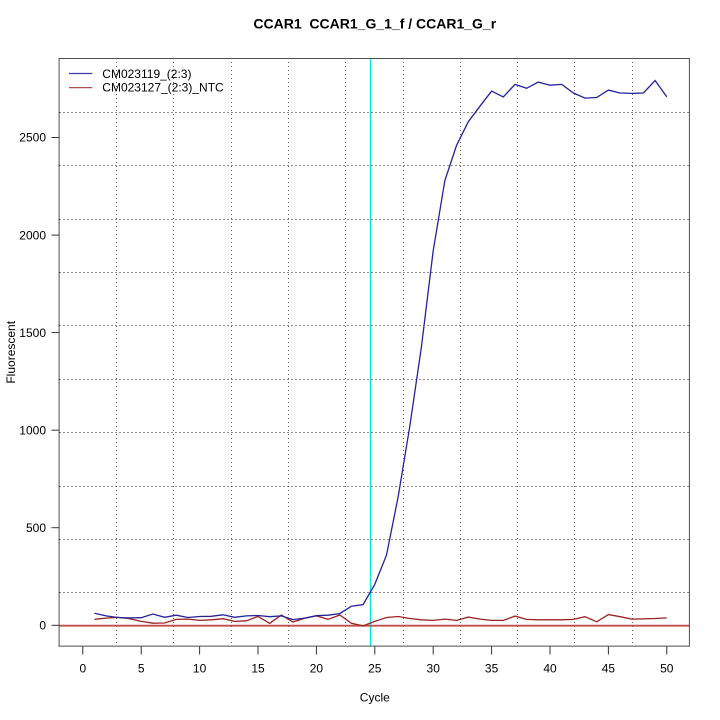 The height and width of the screenshot is (720, 720). Describe the element at coordinates (32, 138) in the screenshot. I see `svg-text: 2500` at that location.